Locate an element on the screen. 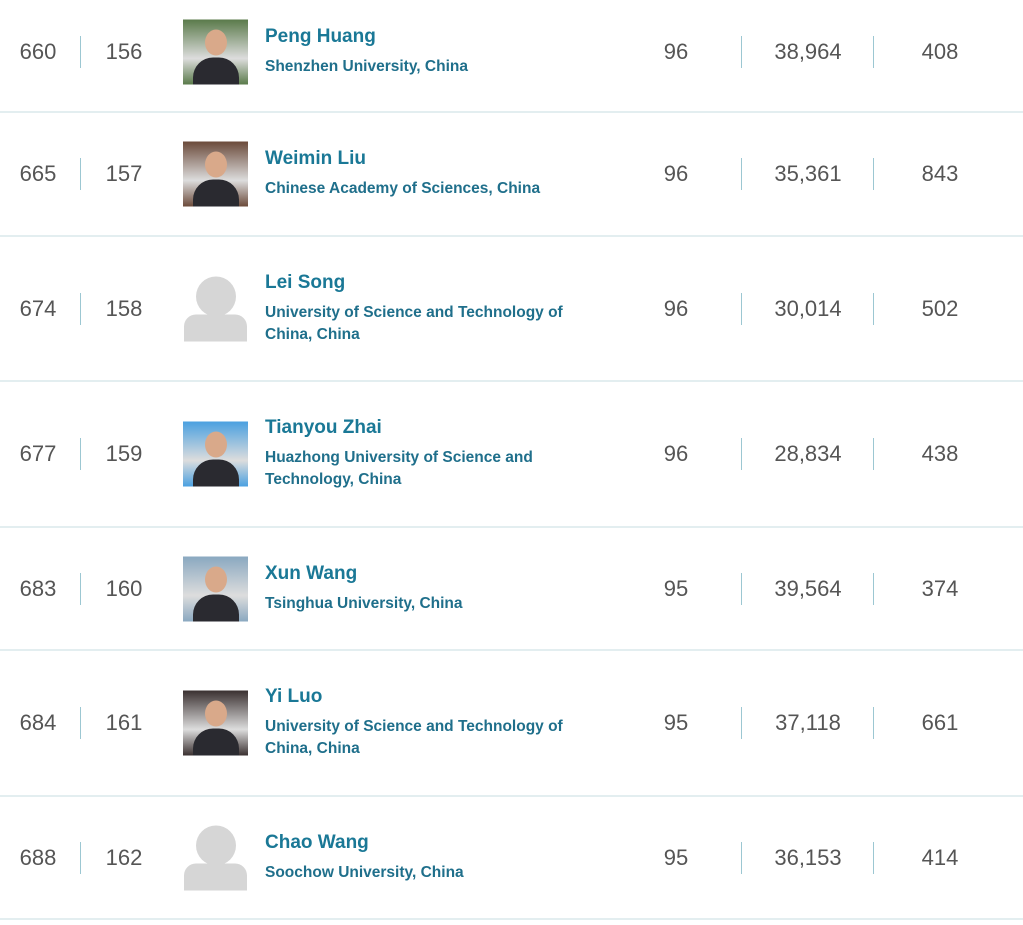 Image resolution: width=1023 pixels, height=925 pixels. publications: 408 is located at coordinates (940, 51).